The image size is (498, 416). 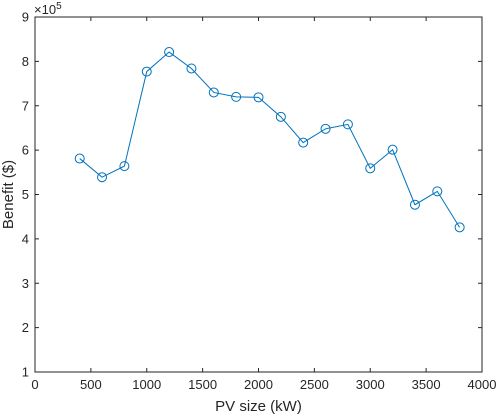 What do you see at coordinates (25, 150) in the screenshot?
I see `y-tick-label: 6` at bounding box center [25, 150].